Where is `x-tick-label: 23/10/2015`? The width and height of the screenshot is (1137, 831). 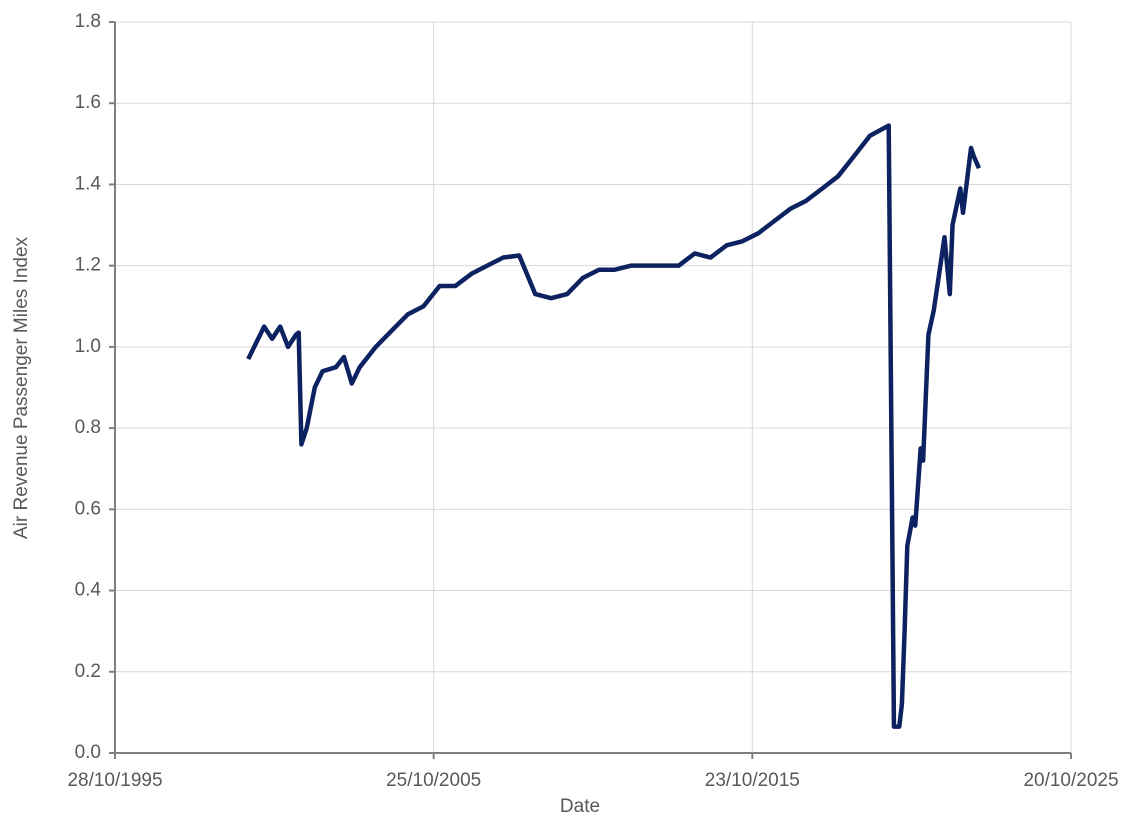 x-tick-label: 23/10/2015 is located at coordinates (752, 780).